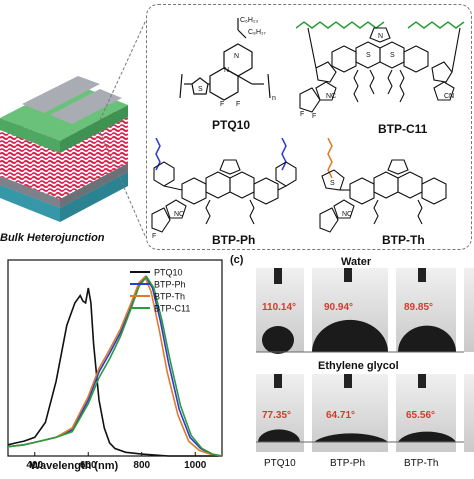 Image resolution: width=474 pixels, height=479 pixels. What do you see at coordinates (341, 415) in the screenshot?
I see `eg-angle-btp-ph: 64.71°` at bounding box center [341, 415].